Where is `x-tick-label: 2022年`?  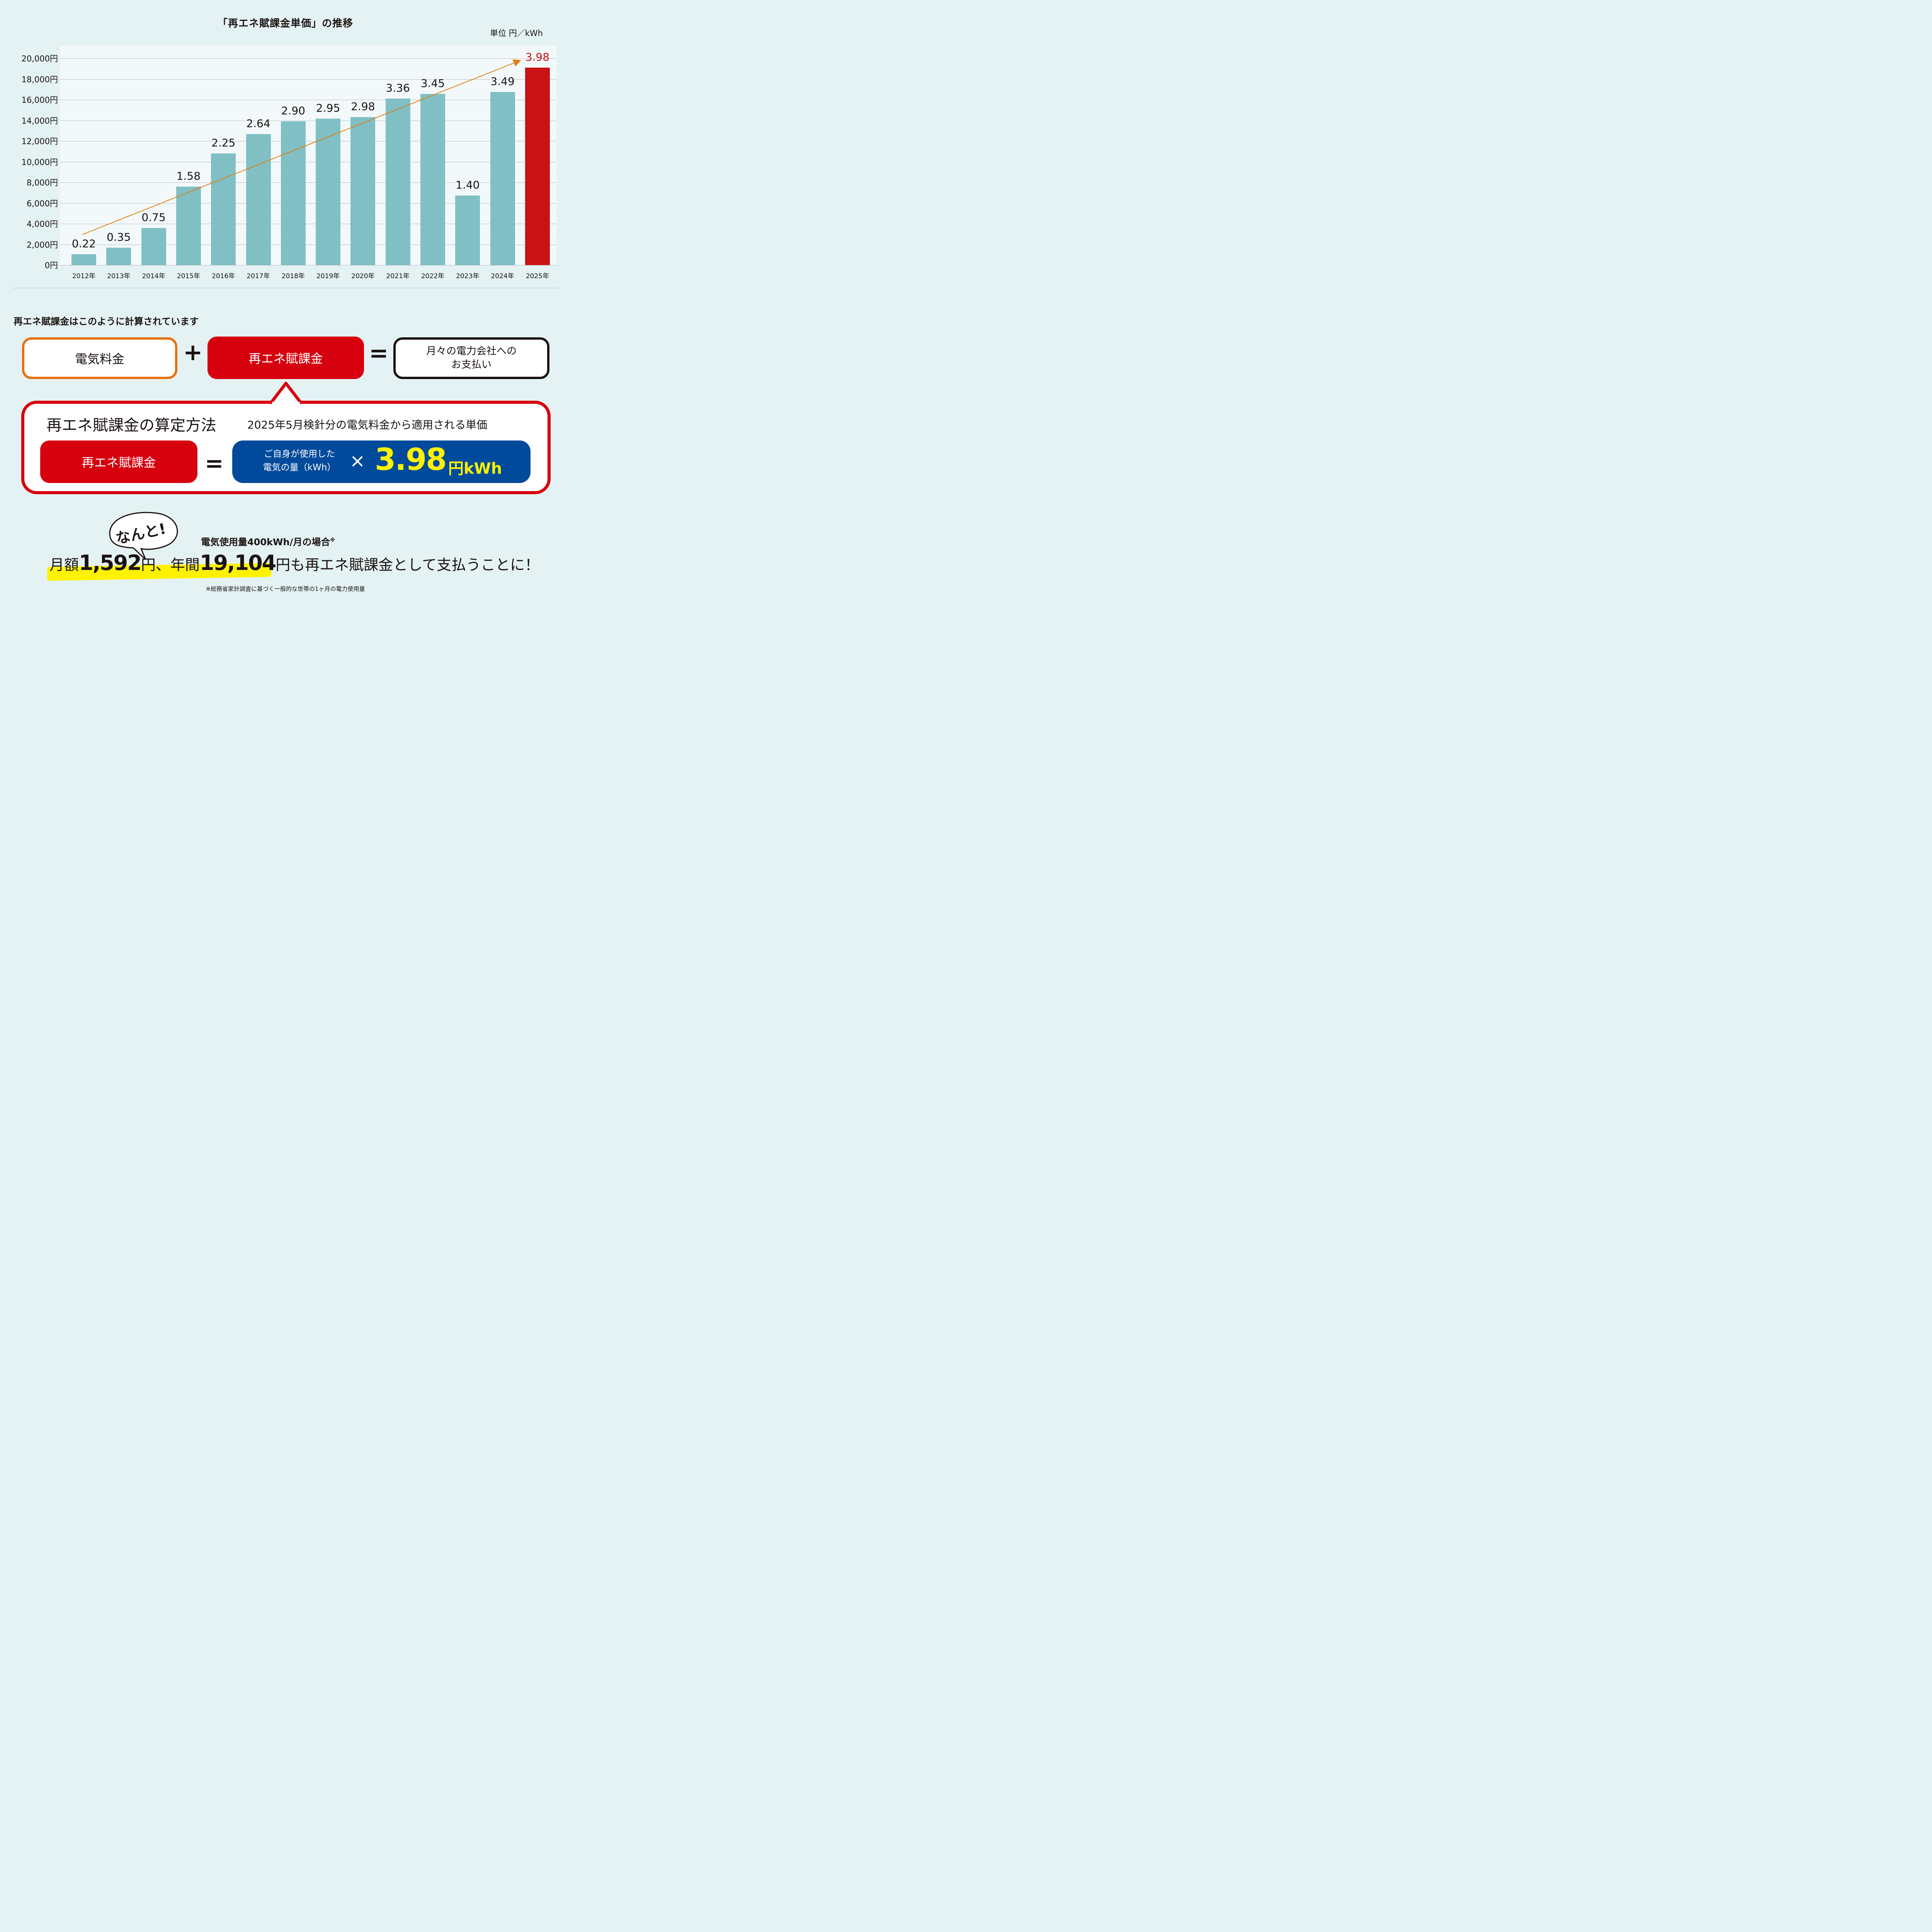
x-tick-label: 2022年 is located at coordinates (433, 276).